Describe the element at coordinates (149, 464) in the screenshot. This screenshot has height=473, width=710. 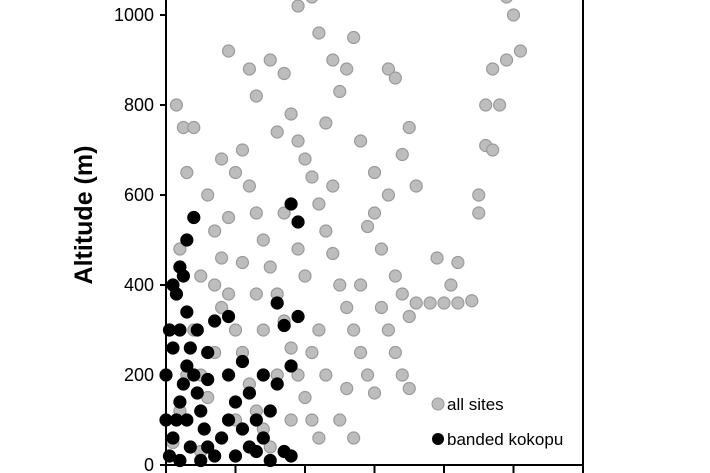
I see `y-tick-label: 0` at that location.